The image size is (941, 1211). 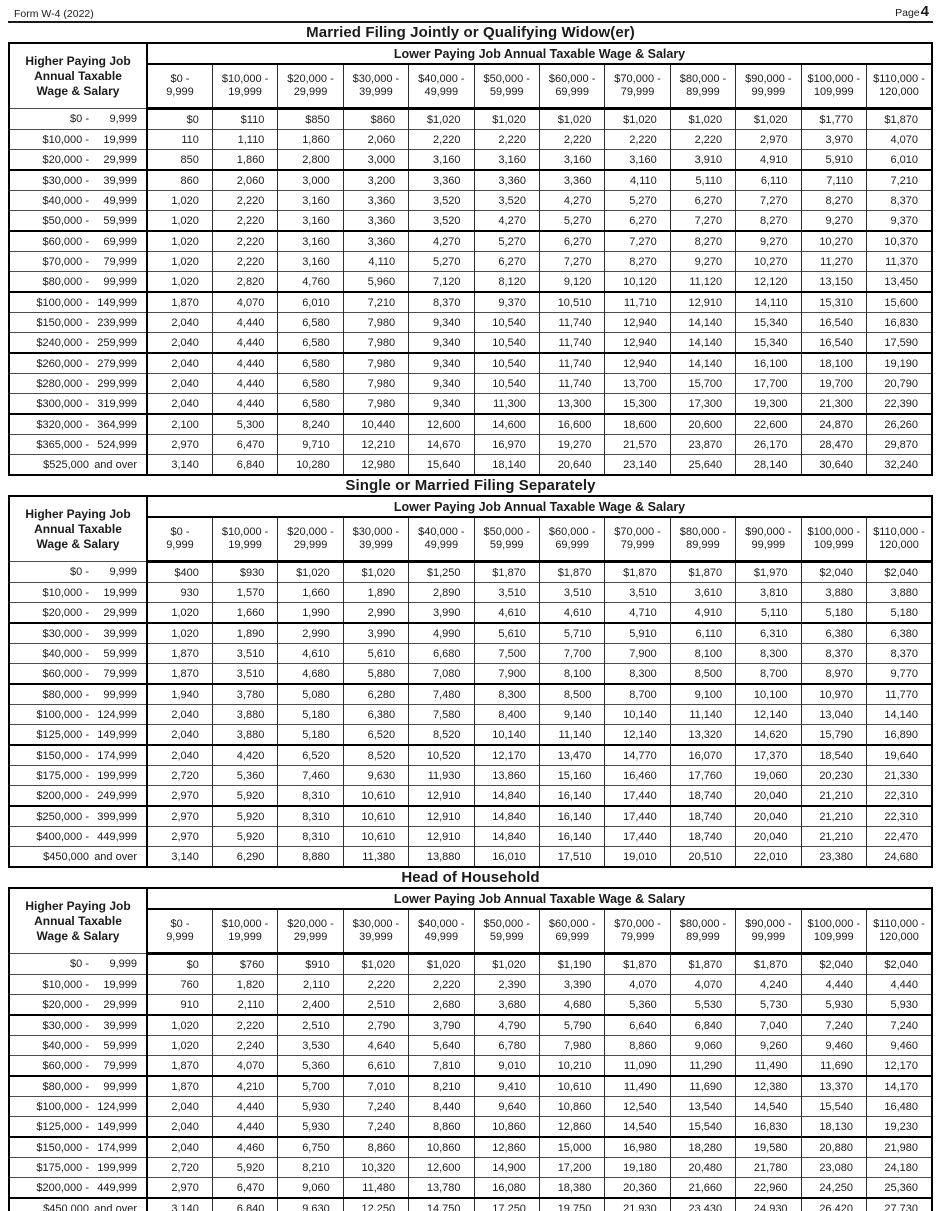 What do you see at coordinates (310, 383) in the screenshot?
I see `amount-cell: 6,580` at bounding box center [310, 383].